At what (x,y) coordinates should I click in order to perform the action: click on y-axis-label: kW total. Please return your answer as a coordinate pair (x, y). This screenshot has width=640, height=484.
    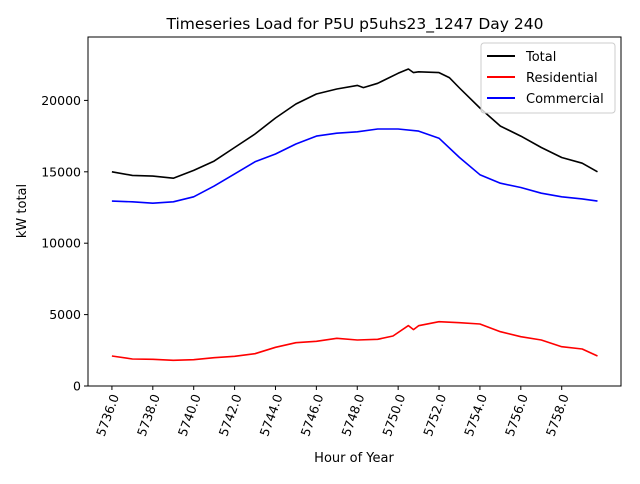
    Looking at the image, I should click on (22, 211).